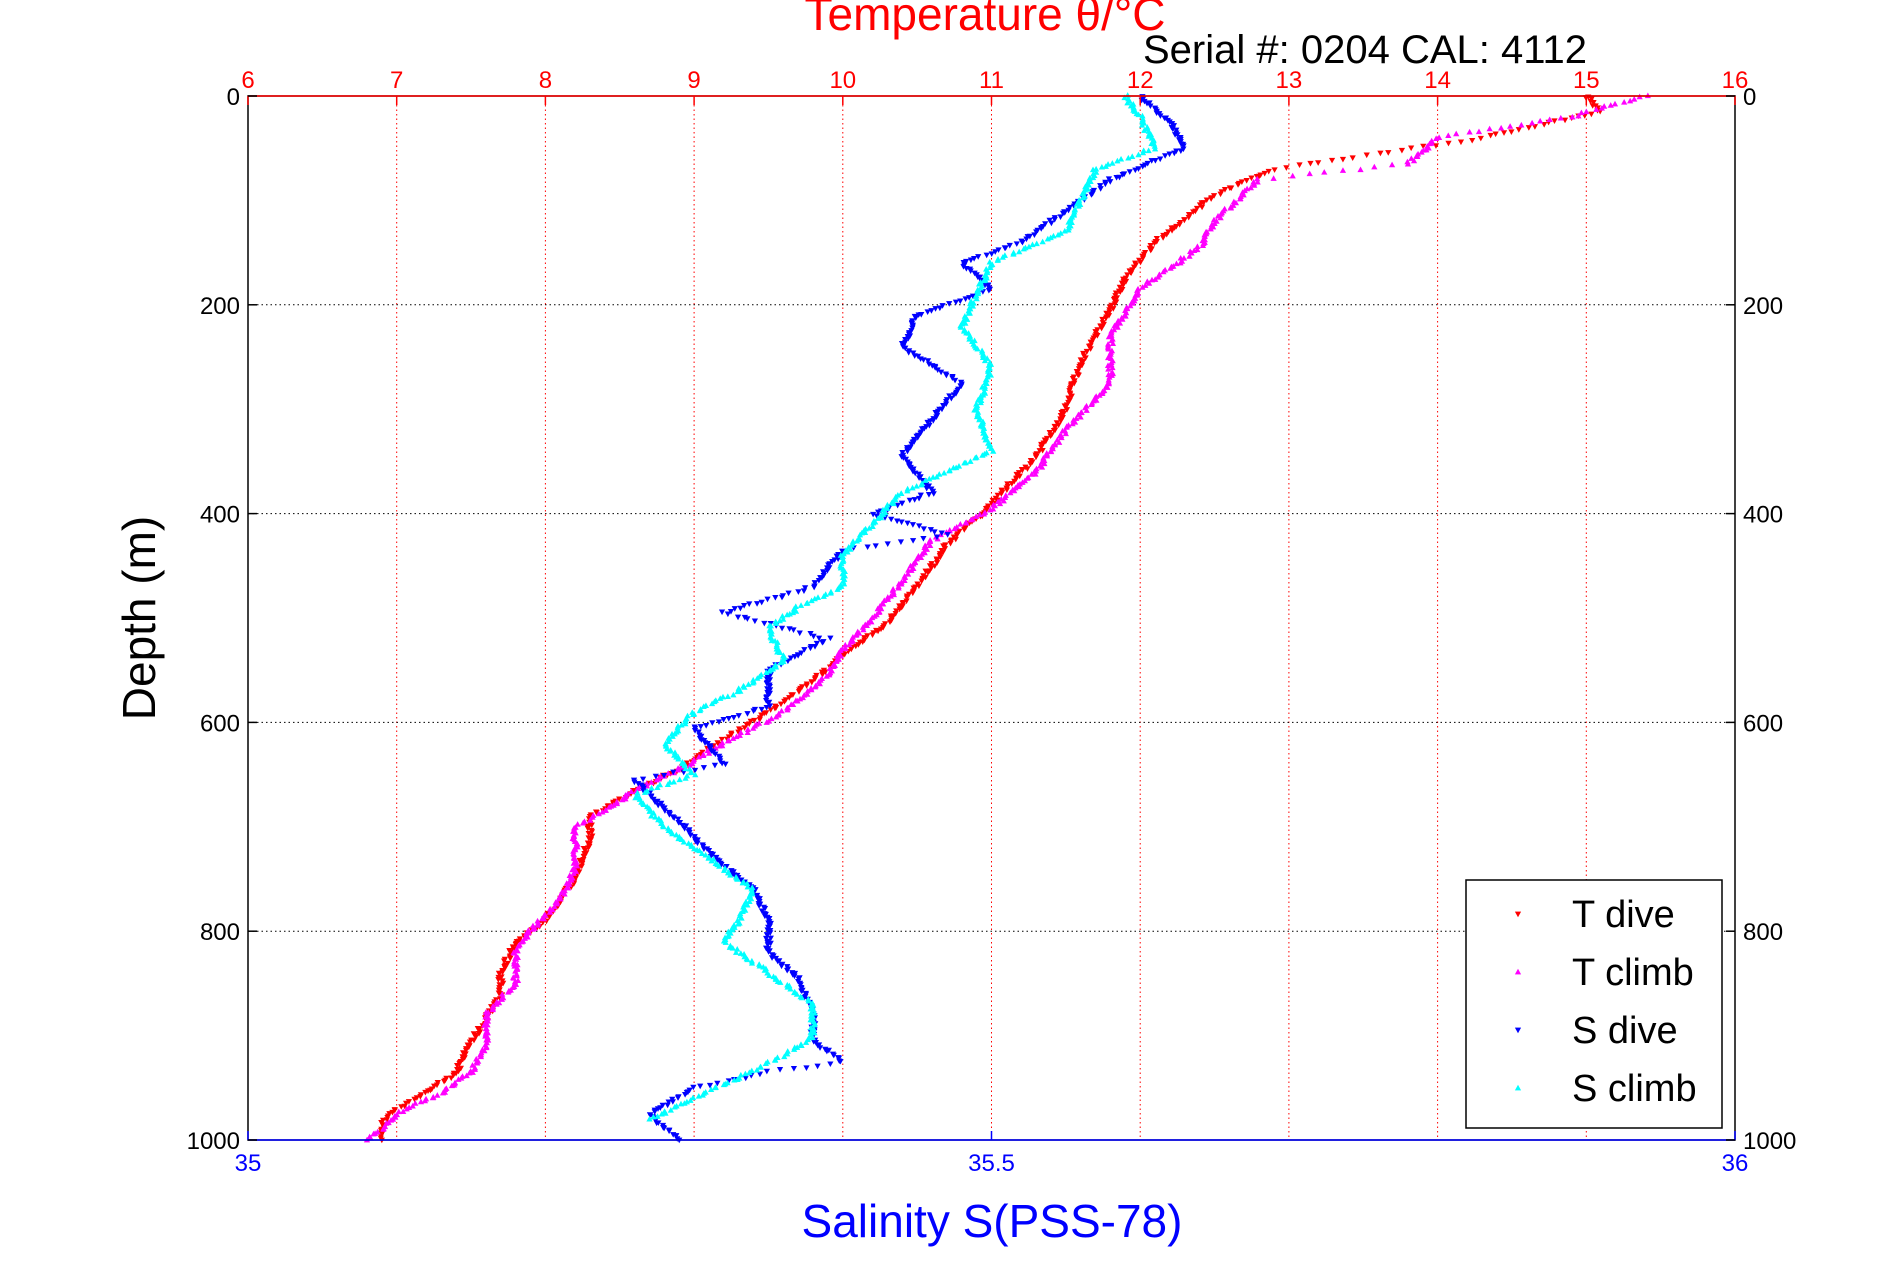  Describe the element at coordinates (139, 618) in the screenshot. I see `y-axis-label: Depth (m)` at that location.